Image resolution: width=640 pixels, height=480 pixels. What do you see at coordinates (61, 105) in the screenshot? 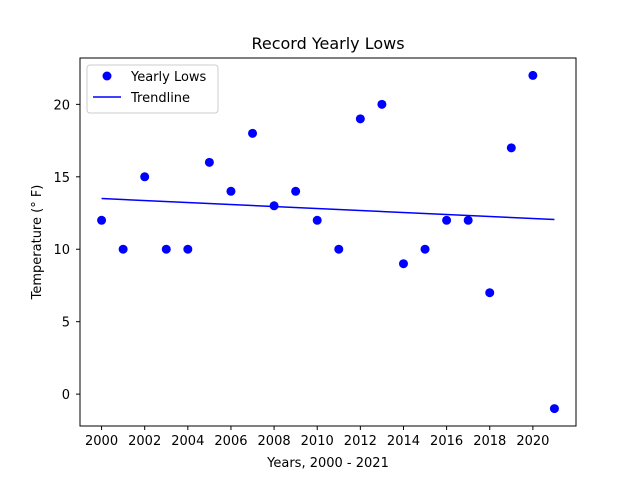
I see `y-tick-label: 20` at bounding box center [61, 105].